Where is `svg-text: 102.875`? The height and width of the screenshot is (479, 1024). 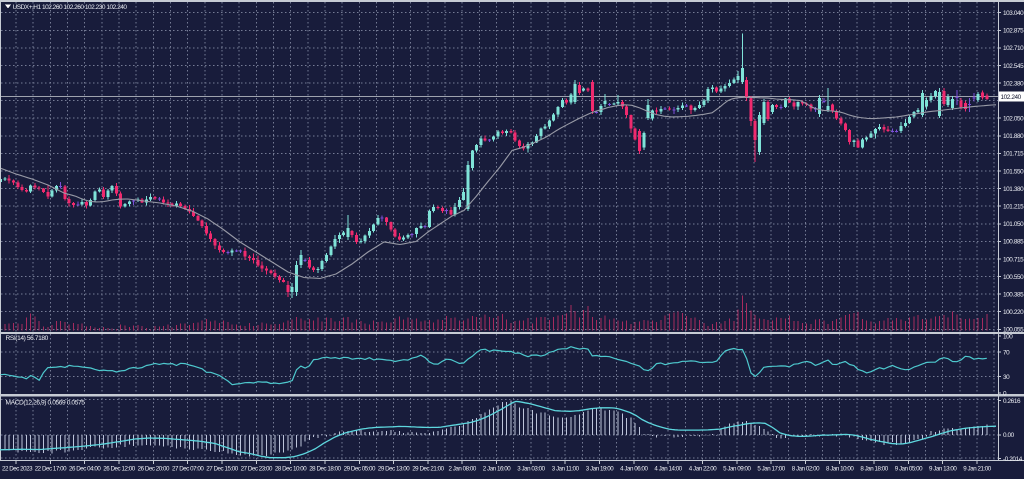
svg-text: 102.875 is located at coordinates (1013, 31).